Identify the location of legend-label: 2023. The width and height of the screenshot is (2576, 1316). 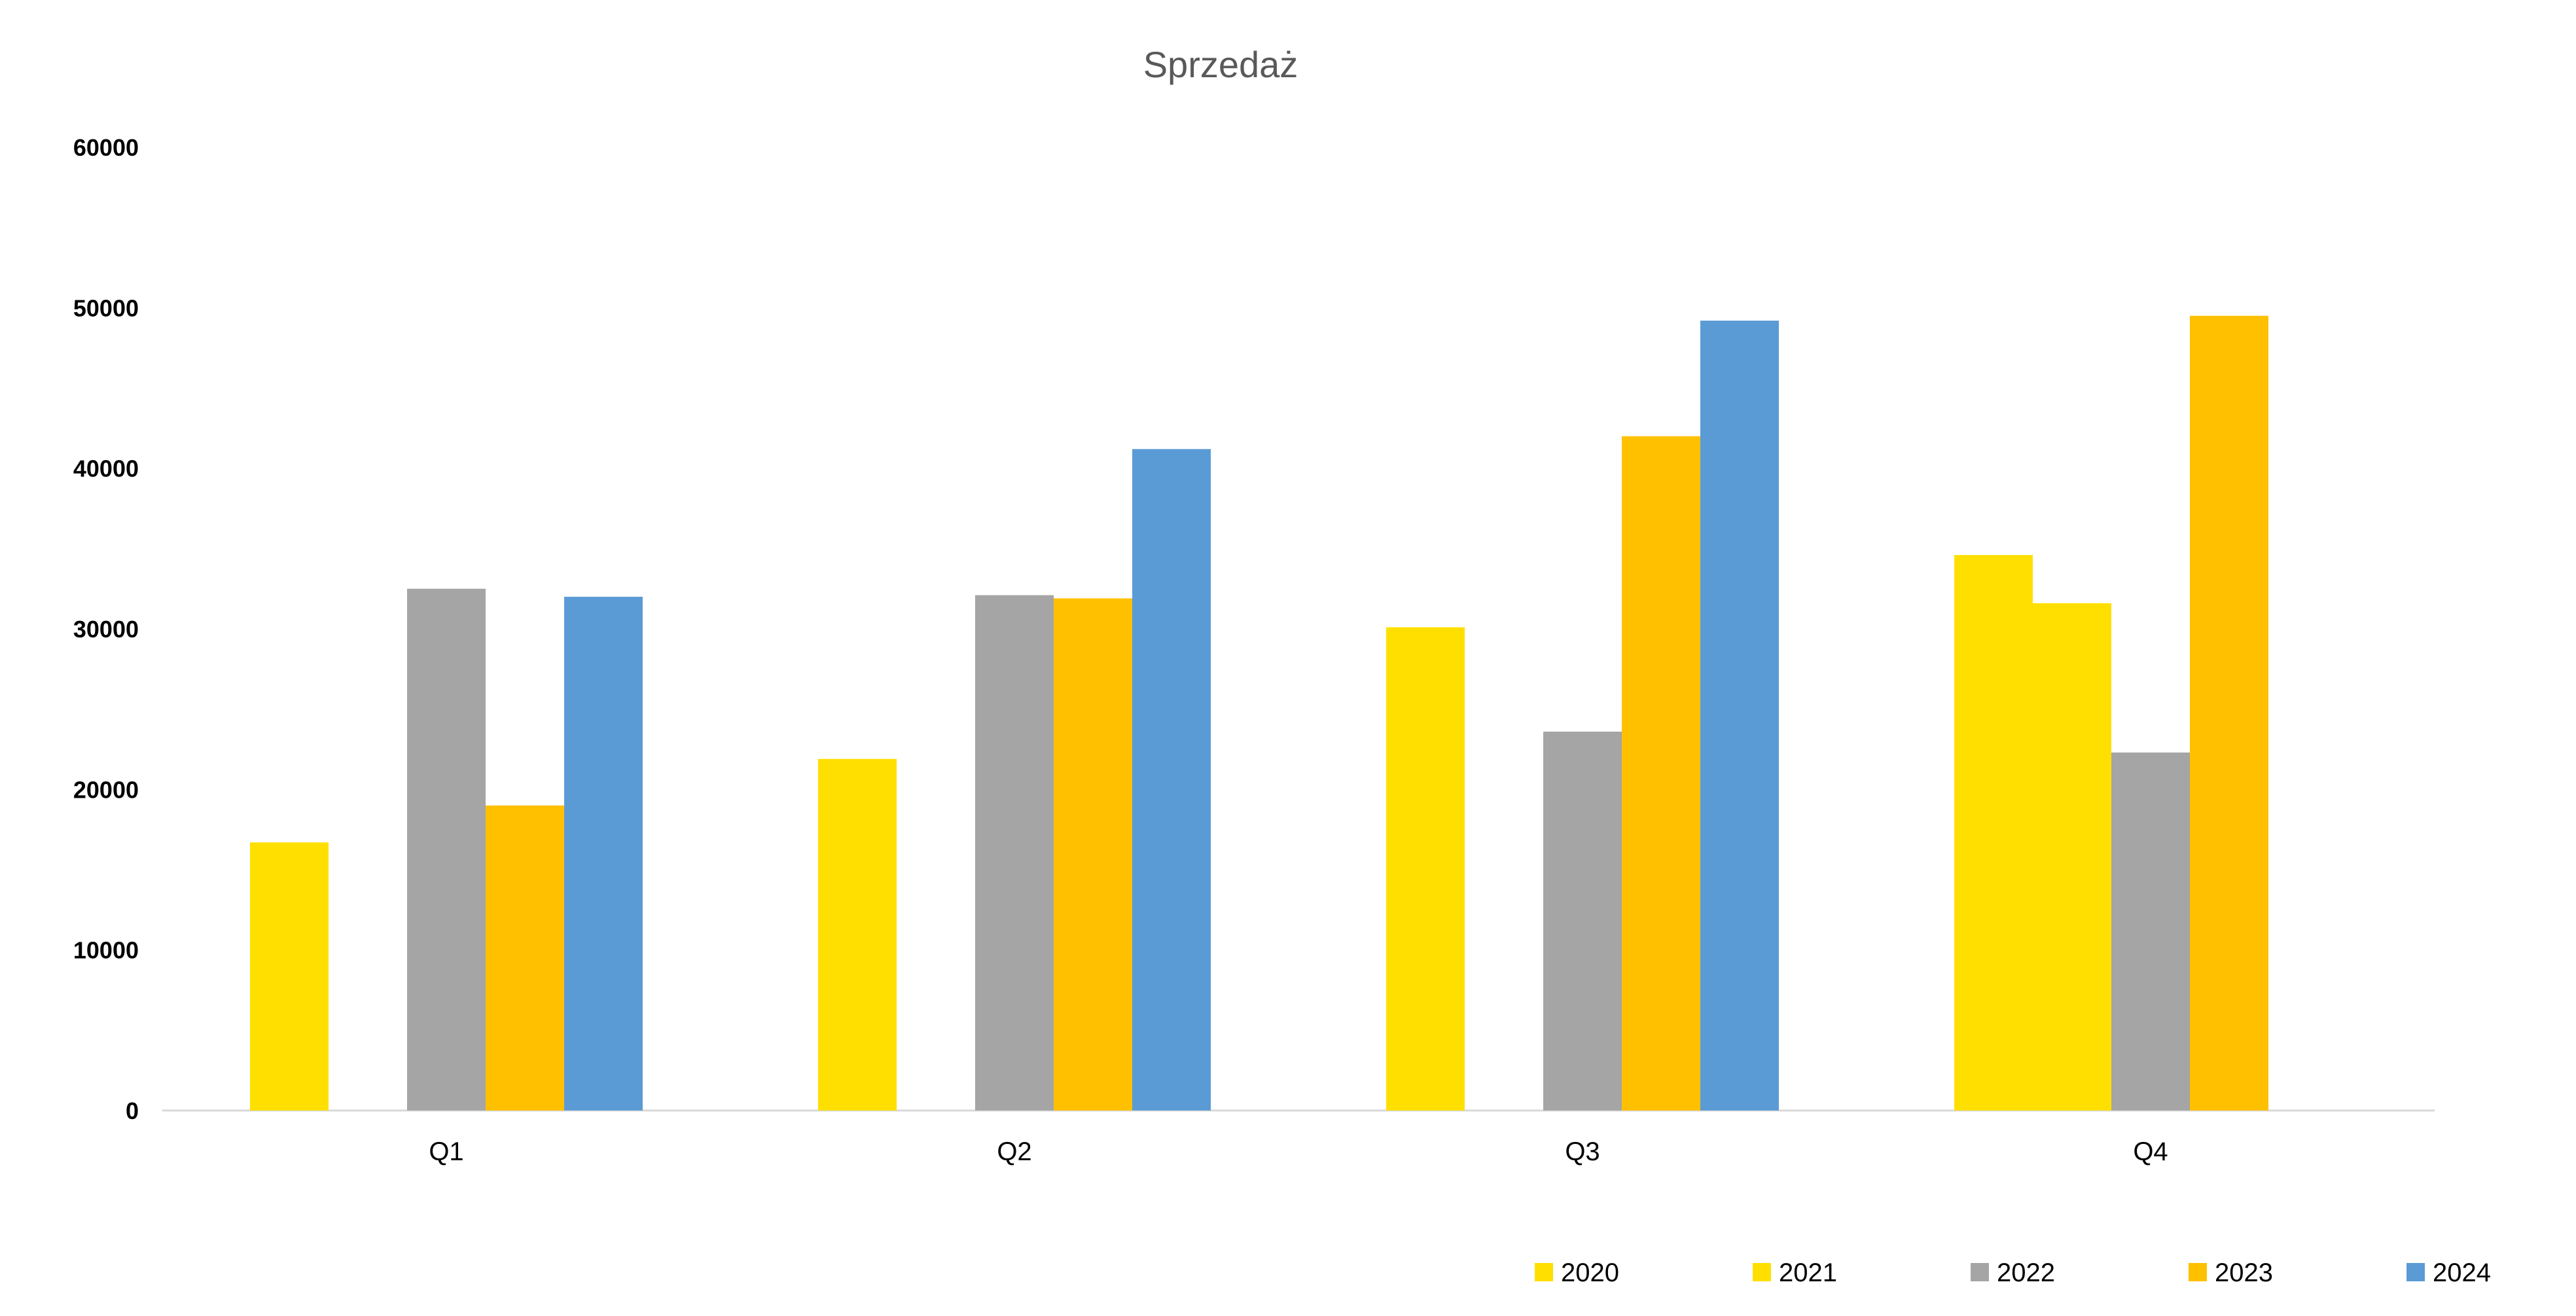
(2244, 1272).